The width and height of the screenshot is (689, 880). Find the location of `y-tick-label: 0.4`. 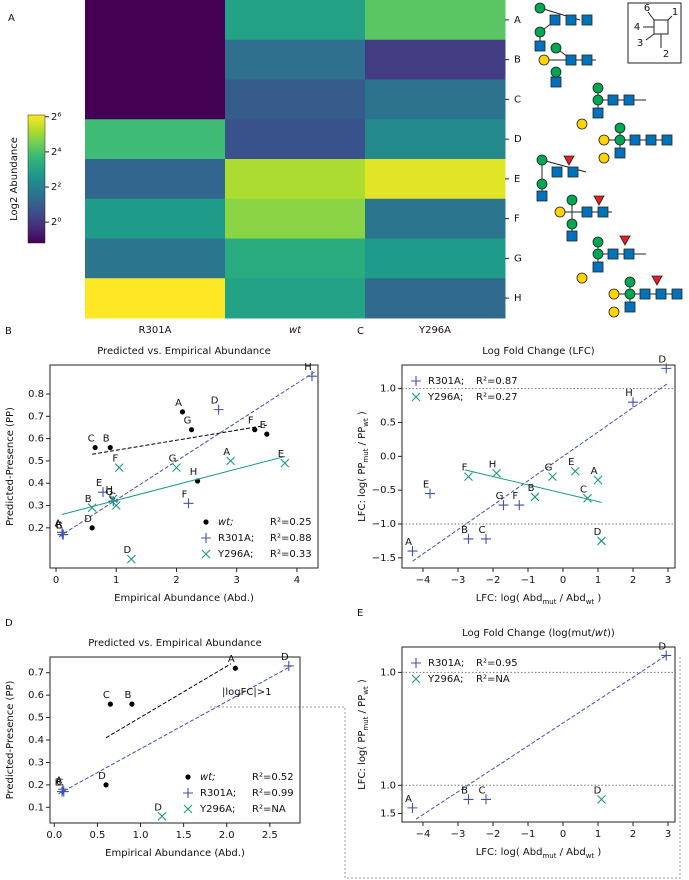

y-tick-label: 0.4 is located at coordinates (36, 483).